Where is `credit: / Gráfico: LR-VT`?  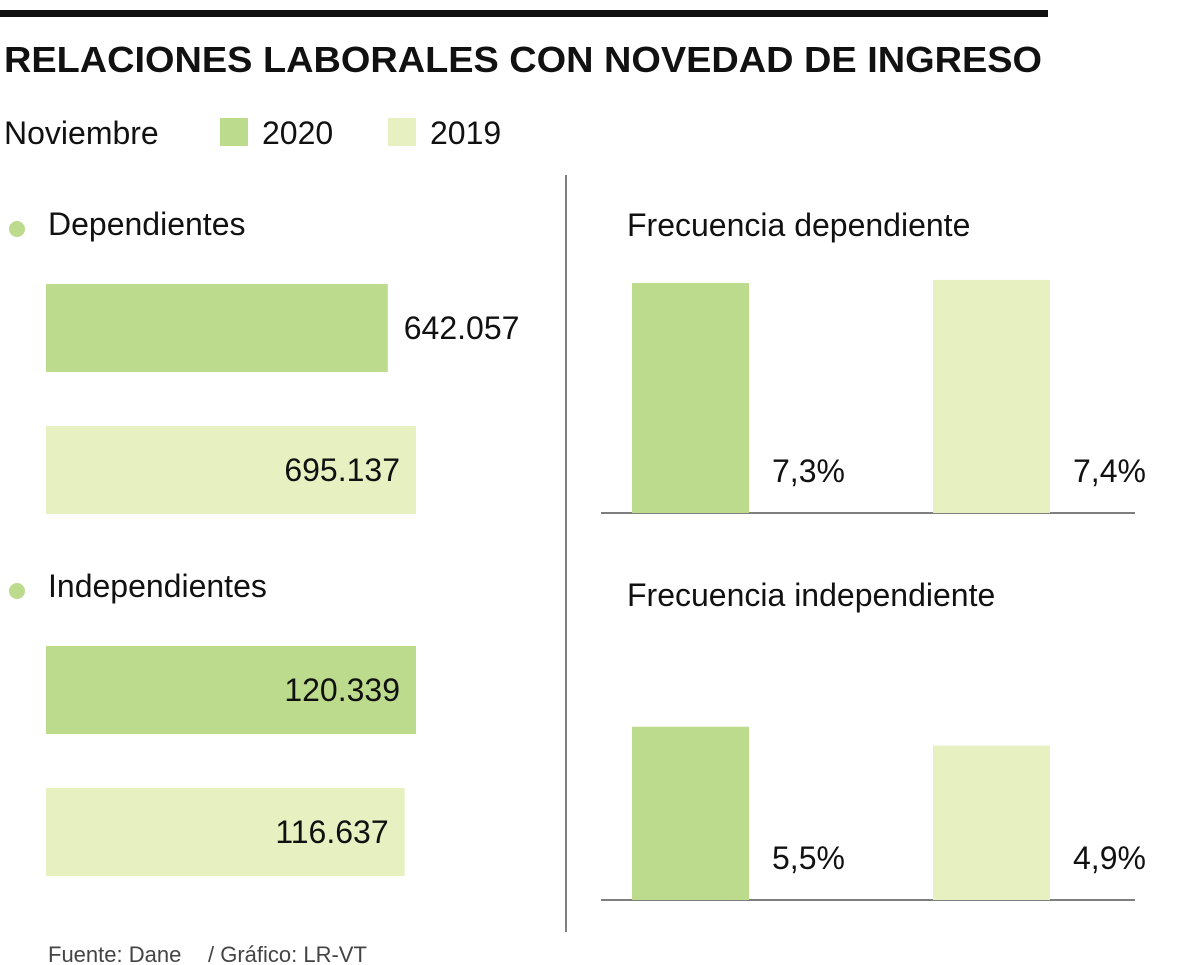
credit: / Gráfico: LR-VT is located at coordinates (287, 953).